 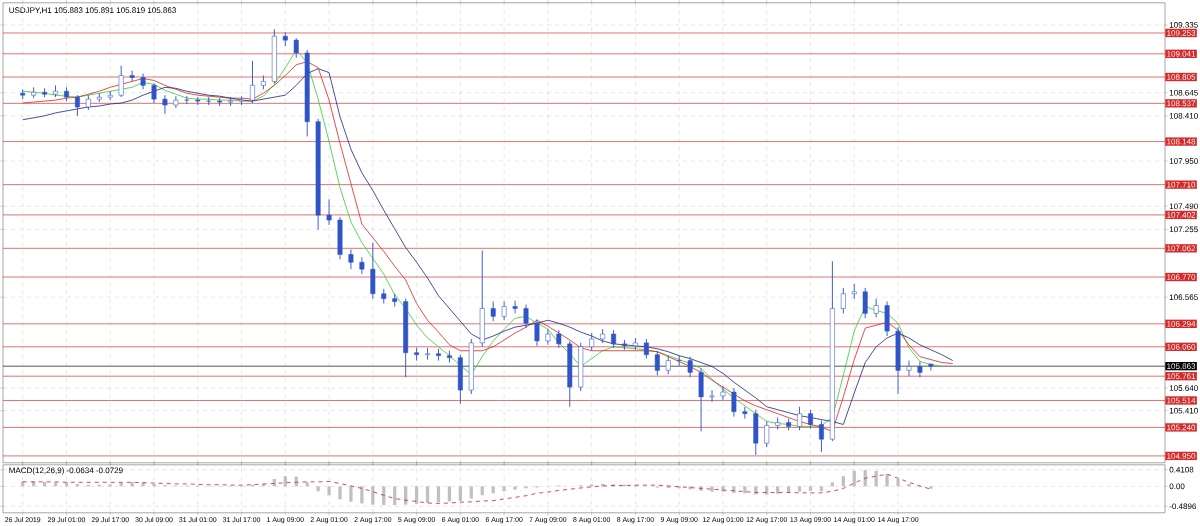 I want to click on ref-line-label: 107.402, so click(x=1181, y=215).